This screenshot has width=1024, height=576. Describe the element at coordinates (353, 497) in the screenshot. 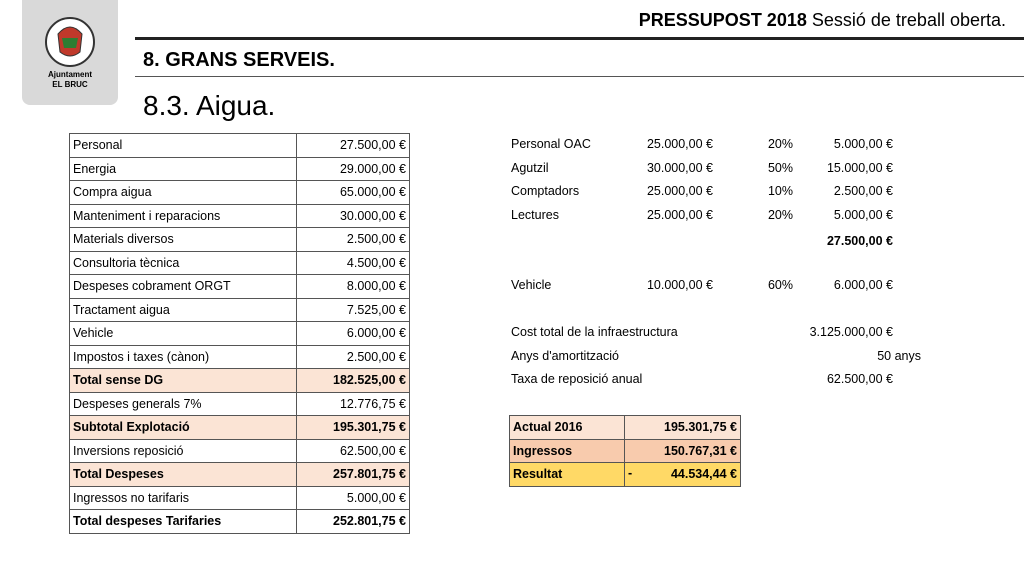

I see `row-amount: 5.000,00 €` at that location.